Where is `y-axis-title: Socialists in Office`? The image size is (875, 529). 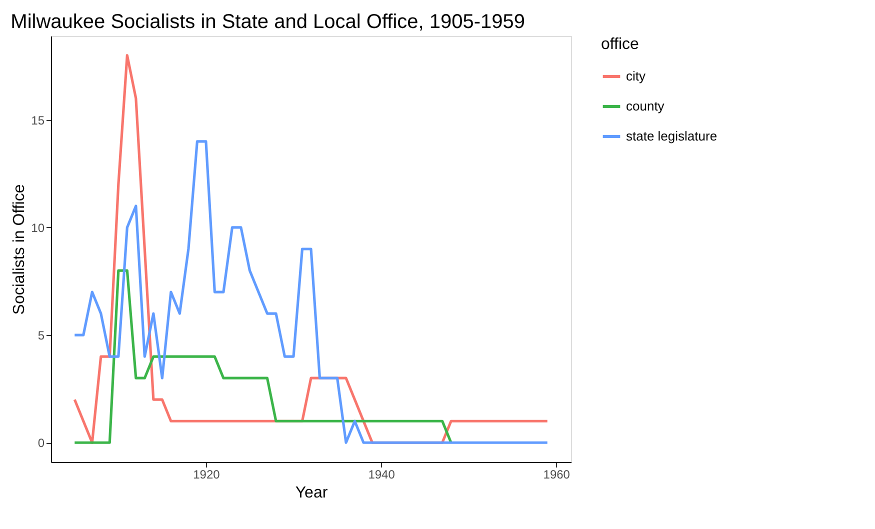
y-axis-title: Socialists in Office is located at coordinates (19, 249).